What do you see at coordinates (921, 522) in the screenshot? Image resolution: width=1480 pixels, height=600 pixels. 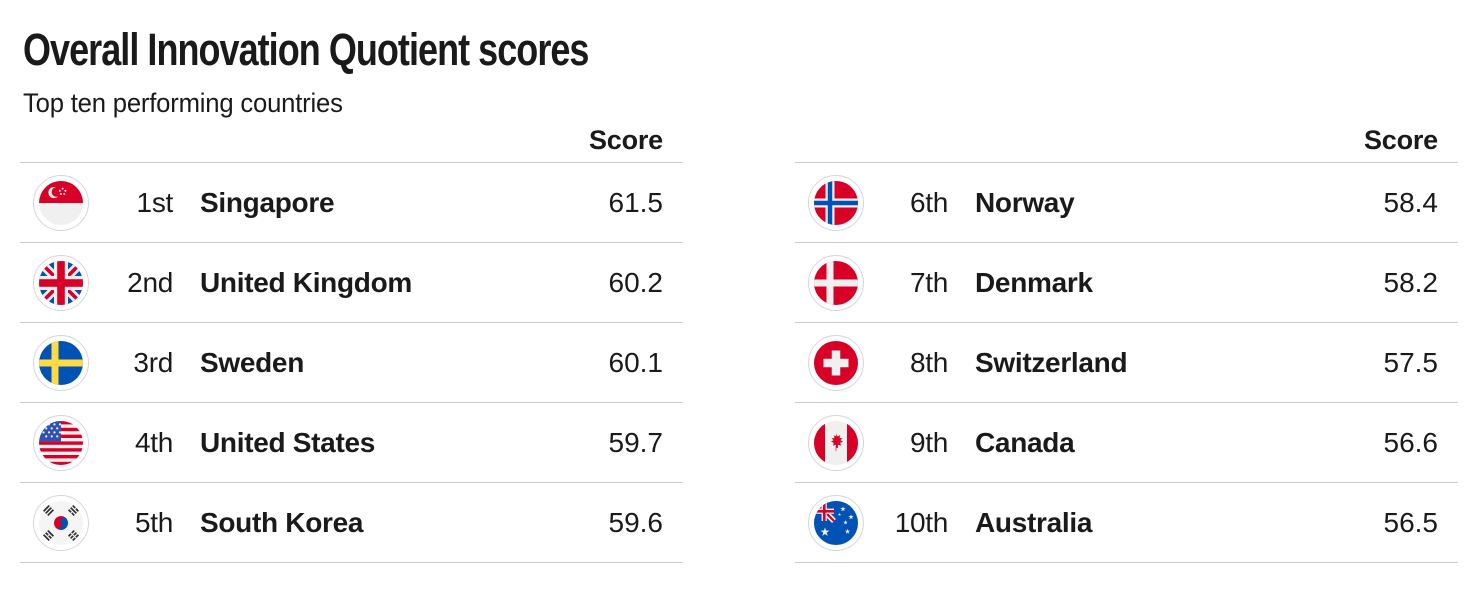 I see `rank-label: 10th` at bounding box center [921, 522].